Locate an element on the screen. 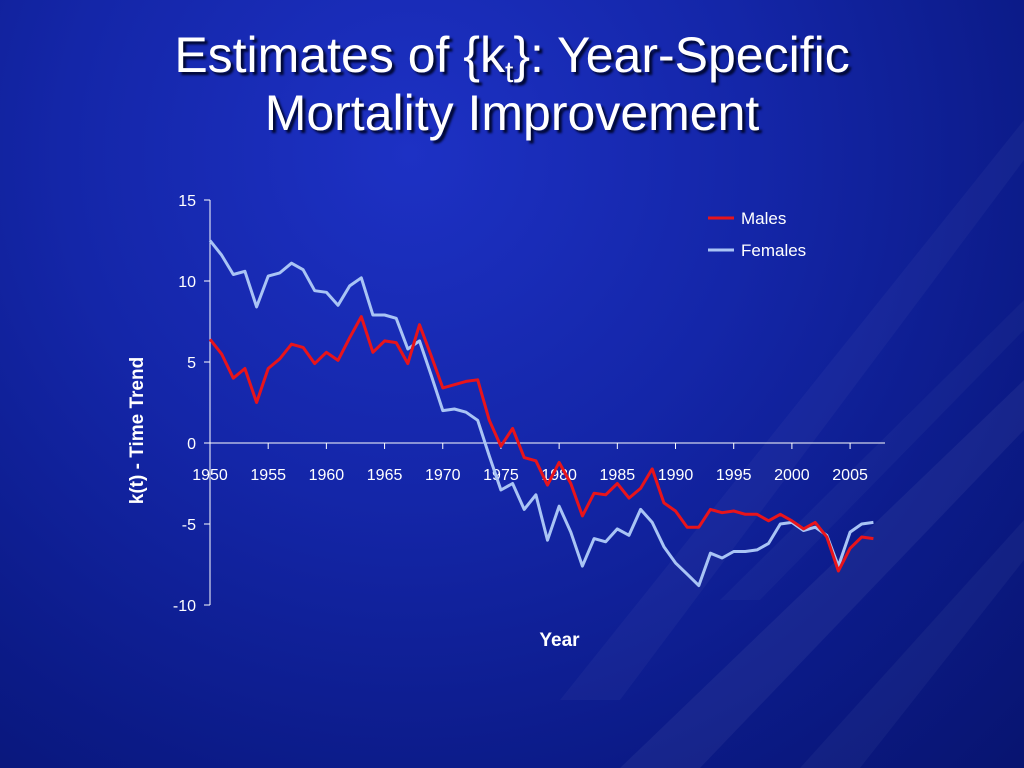  x-tick-label: 1970 is located at coordinates (443, 475).